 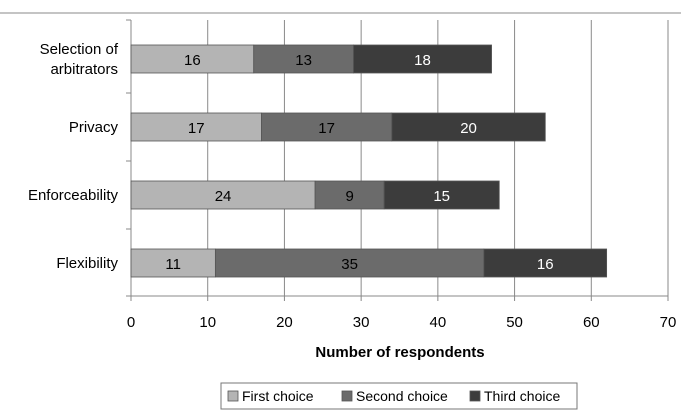 I want to click on x-tick-label: 20, so click(x=284, y=322).